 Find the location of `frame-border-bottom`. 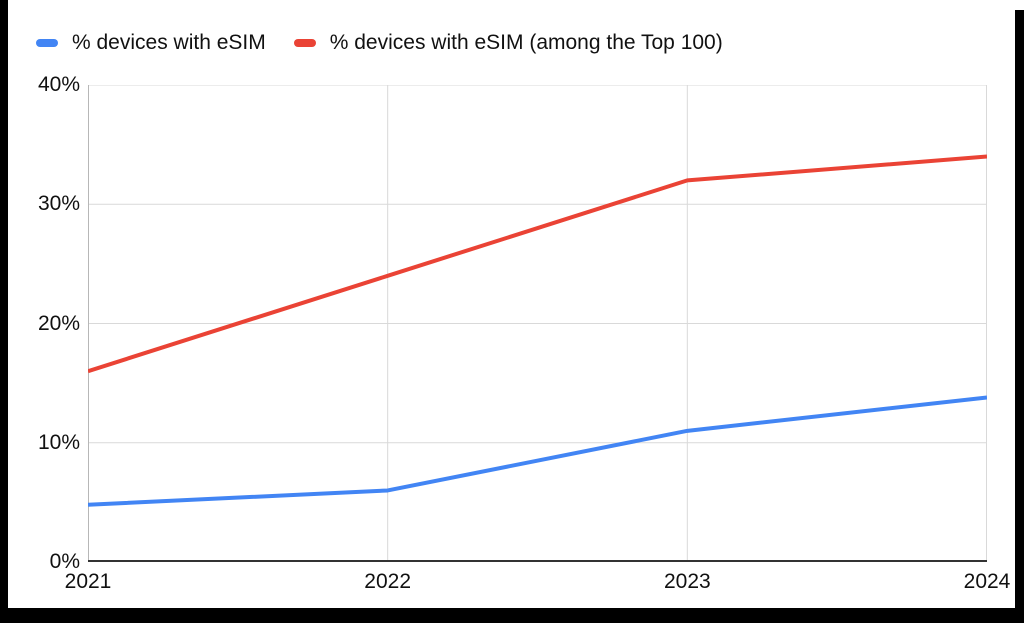

frame-border-bottom is located at coordinates (512, 615).